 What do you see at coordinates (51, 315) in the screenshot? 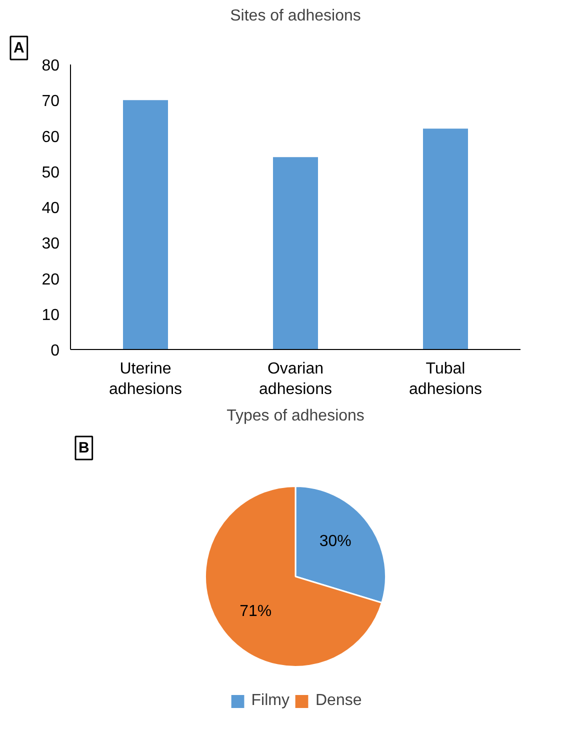
I see `y-tick-label: 10` at bounding box center [51, 315].